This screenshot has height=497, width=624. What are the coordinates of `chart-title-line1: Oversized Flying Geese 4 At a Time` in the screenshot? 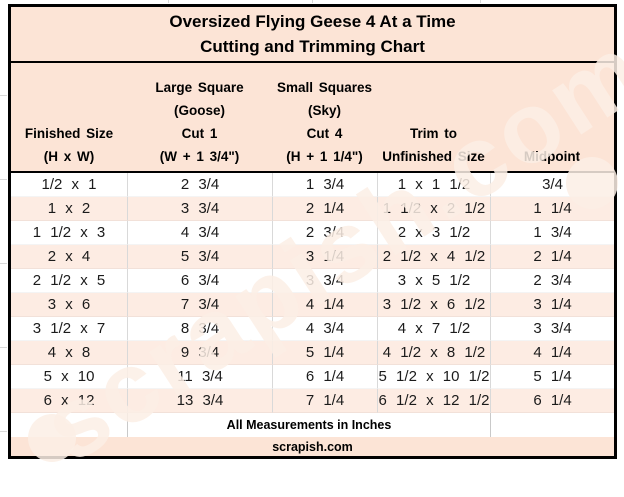 It's located at (312, 21).